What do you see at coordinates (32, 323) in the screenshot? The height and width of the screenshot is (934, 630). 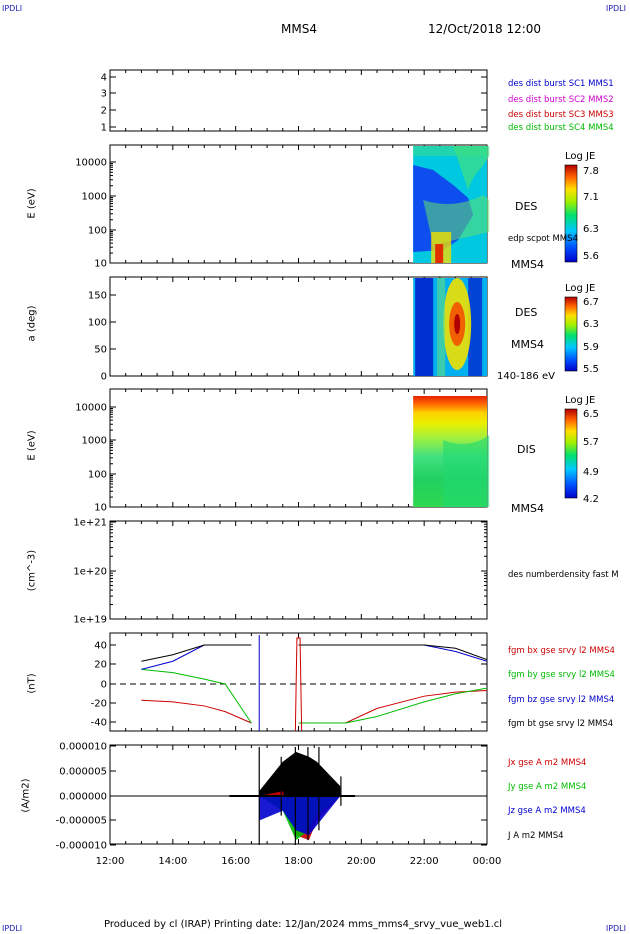 I see `des-pitch-ylabel: a (deg)` at bounding box center [32, 323].